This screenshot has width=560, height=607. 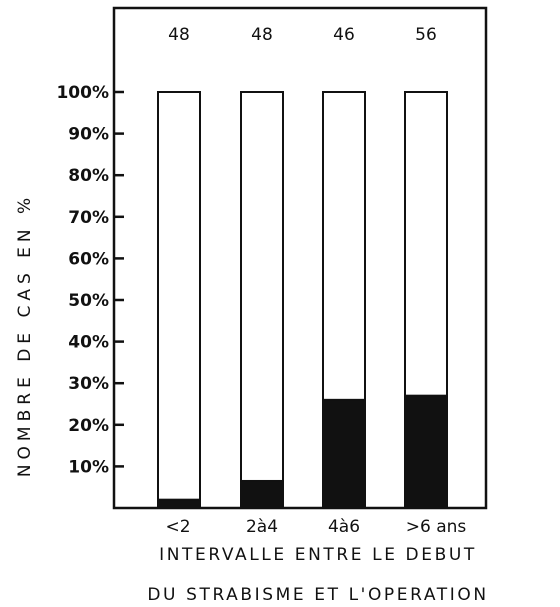 I want to click on x-category-label: 4à6, so click(x=344, y=527).